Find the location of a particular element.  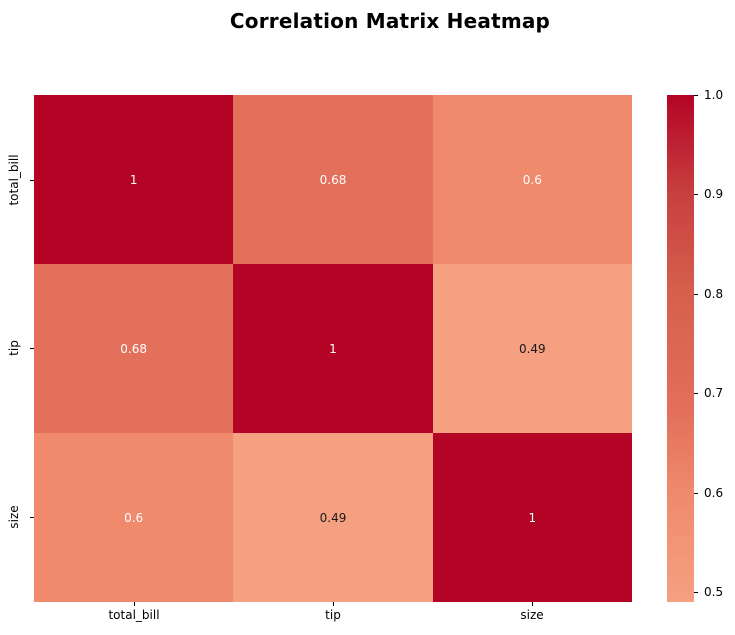

heatmap-cell-tip-total_bill: 0.68 is located at coordinates (134, 348).